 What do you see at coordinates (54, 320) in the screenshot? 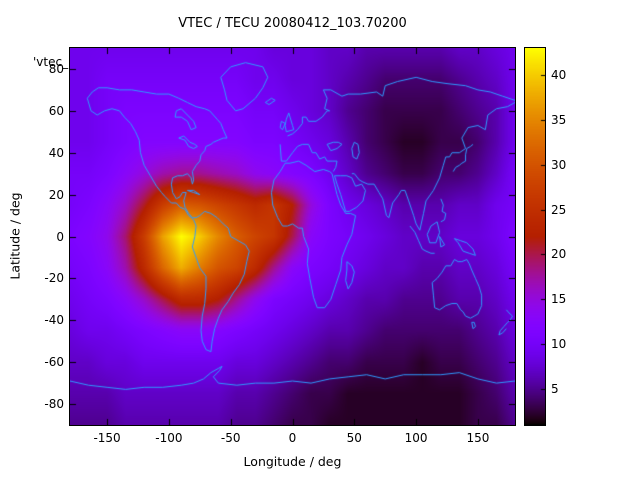
I see `y-tick-label: -40` at bounding box center [54, 320].